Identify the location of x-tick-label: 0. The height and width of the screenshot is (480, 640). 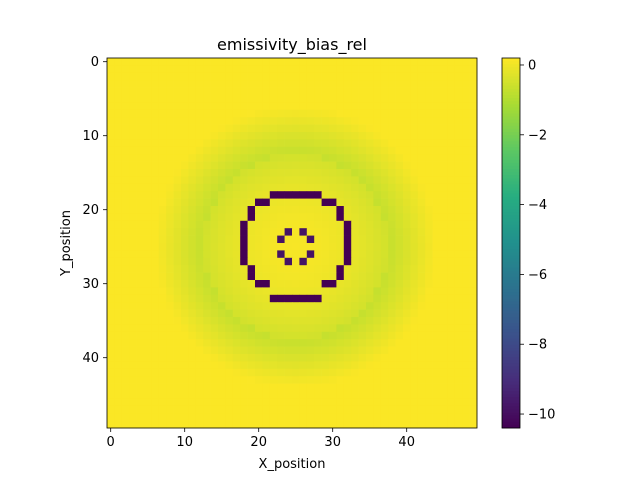
(111, 442).